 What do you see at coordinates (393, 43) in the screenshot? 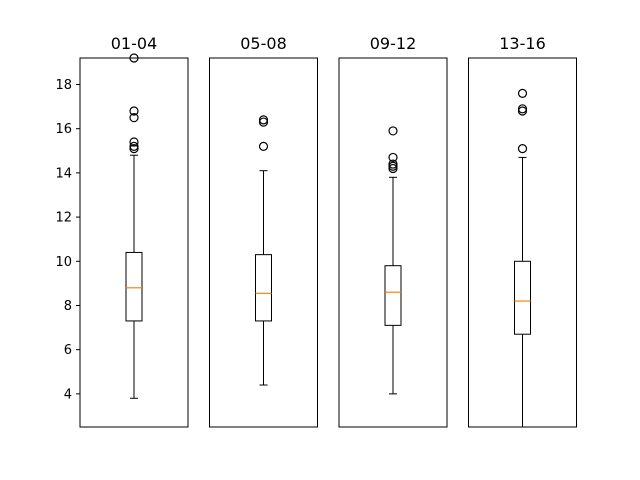
I see `panel-title: 09-12` at bounding box center [393, 43].